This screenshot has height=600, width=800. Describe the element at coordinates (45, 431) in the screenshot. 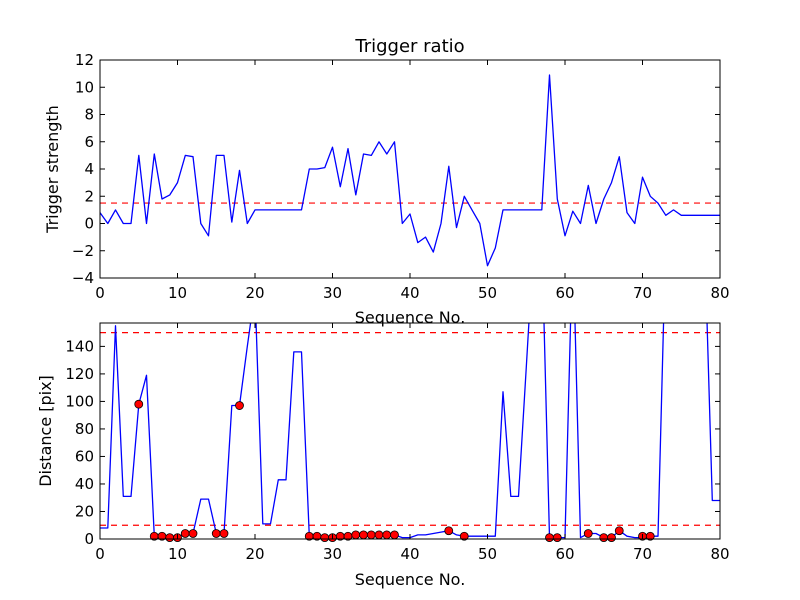

I see `y-axis-label: Distance [pix]` at that location.